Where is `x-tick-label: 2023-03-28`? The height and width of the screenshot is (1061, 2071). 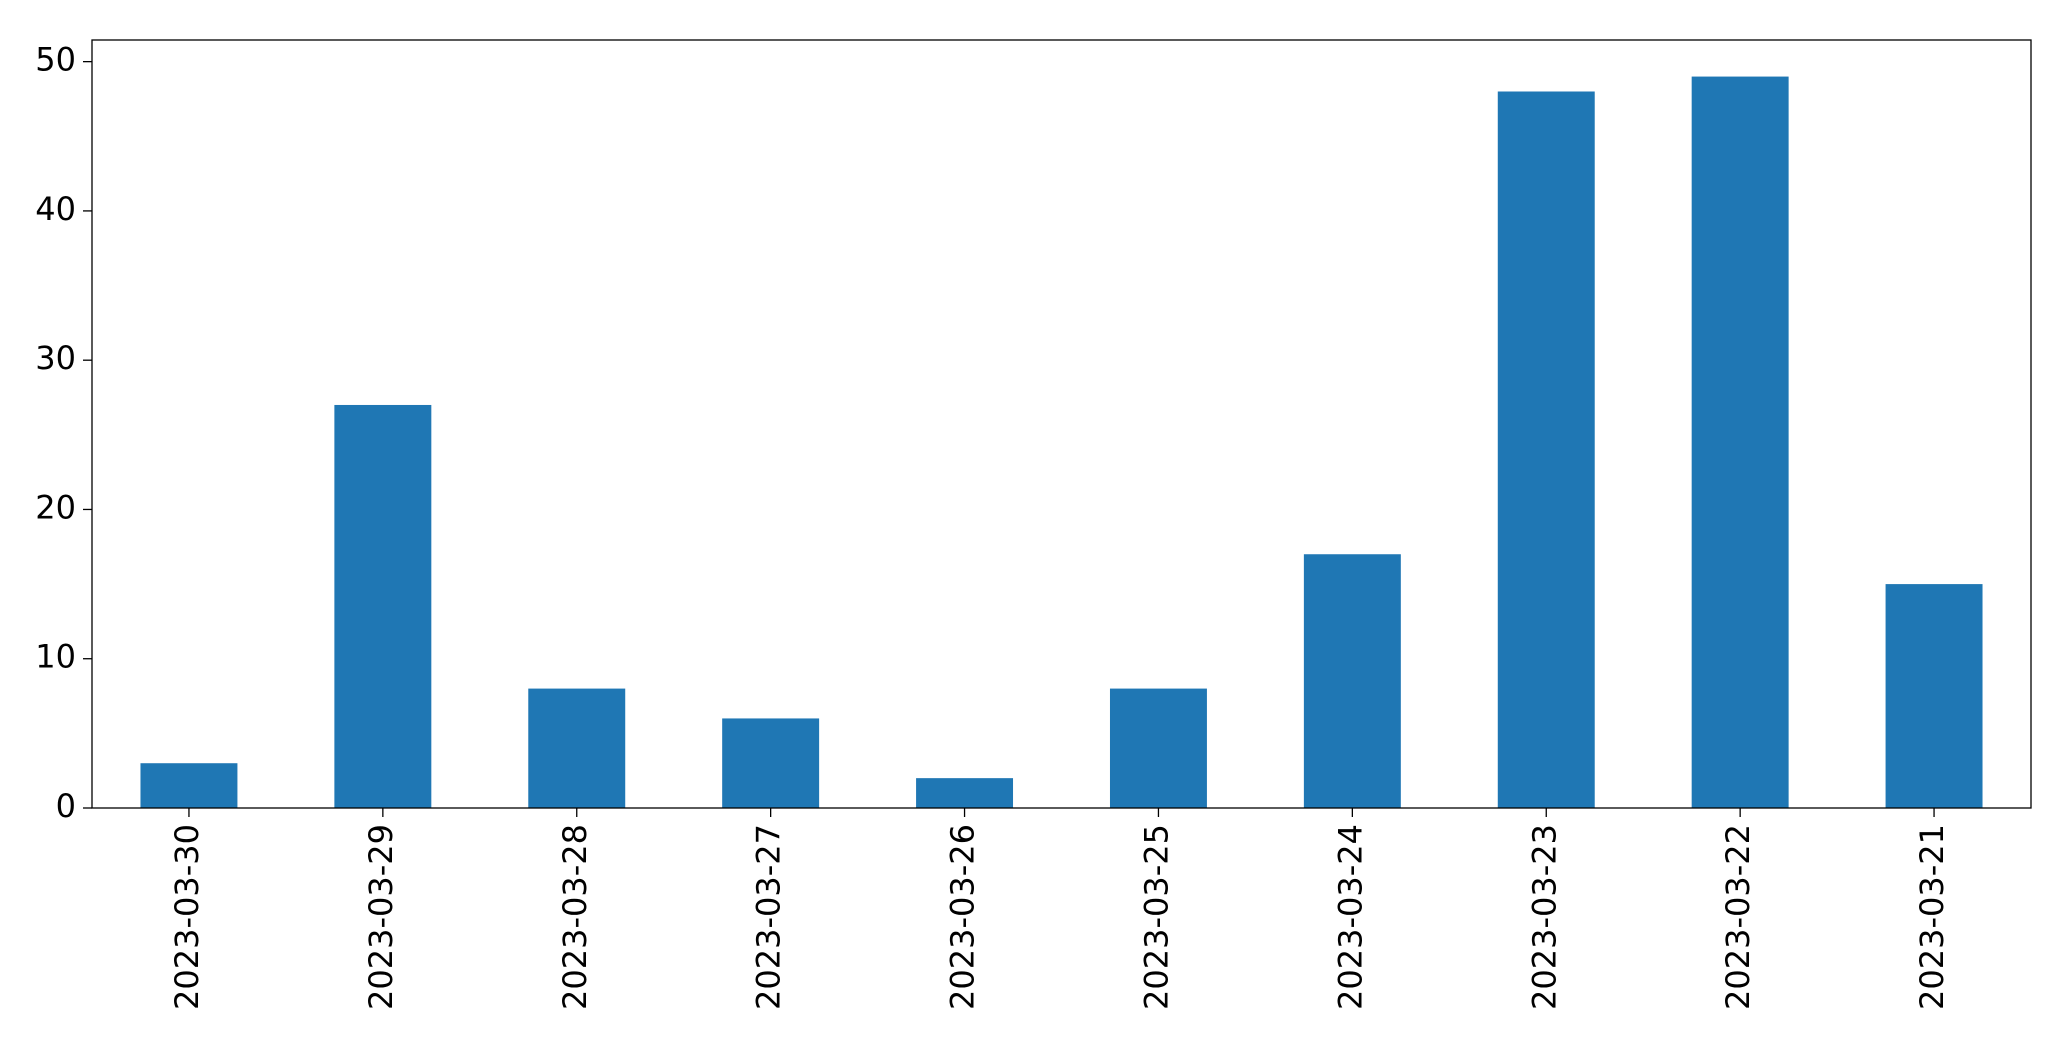 x-tick-label: 2023-03-28 is located at coordinates (575, 917).